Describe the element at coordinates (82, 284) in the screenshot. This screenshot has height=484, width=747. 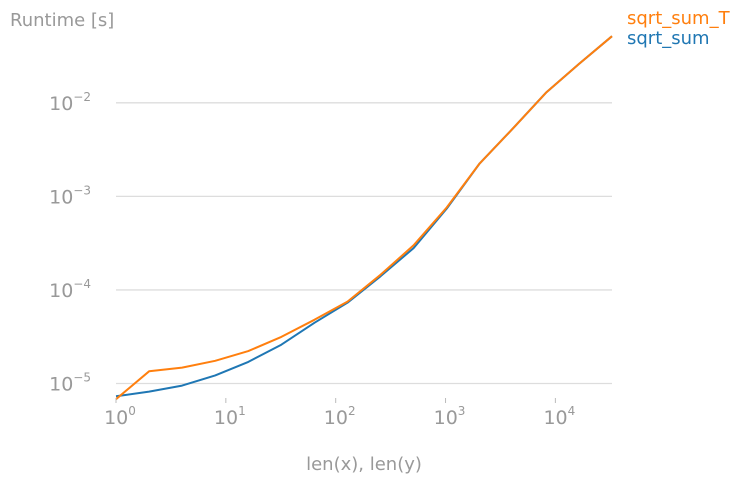
I see `y-tick-exp: −4` at that location.